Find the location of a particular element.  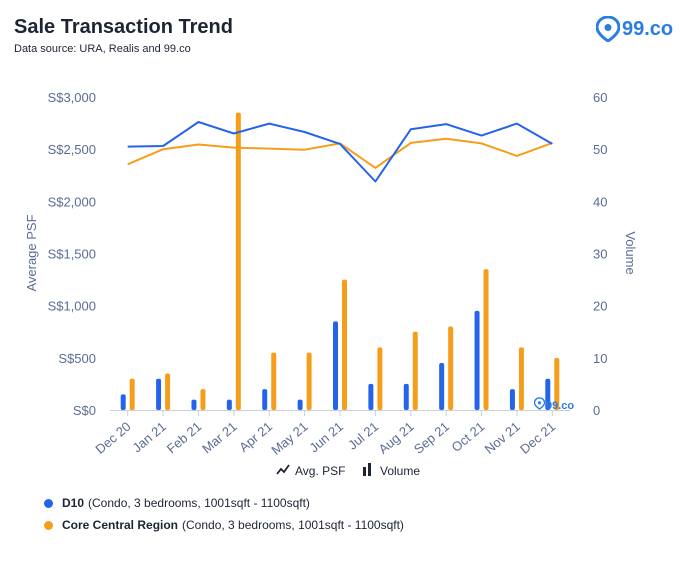

bar-chart-icon is located at coordinates (364, 471).